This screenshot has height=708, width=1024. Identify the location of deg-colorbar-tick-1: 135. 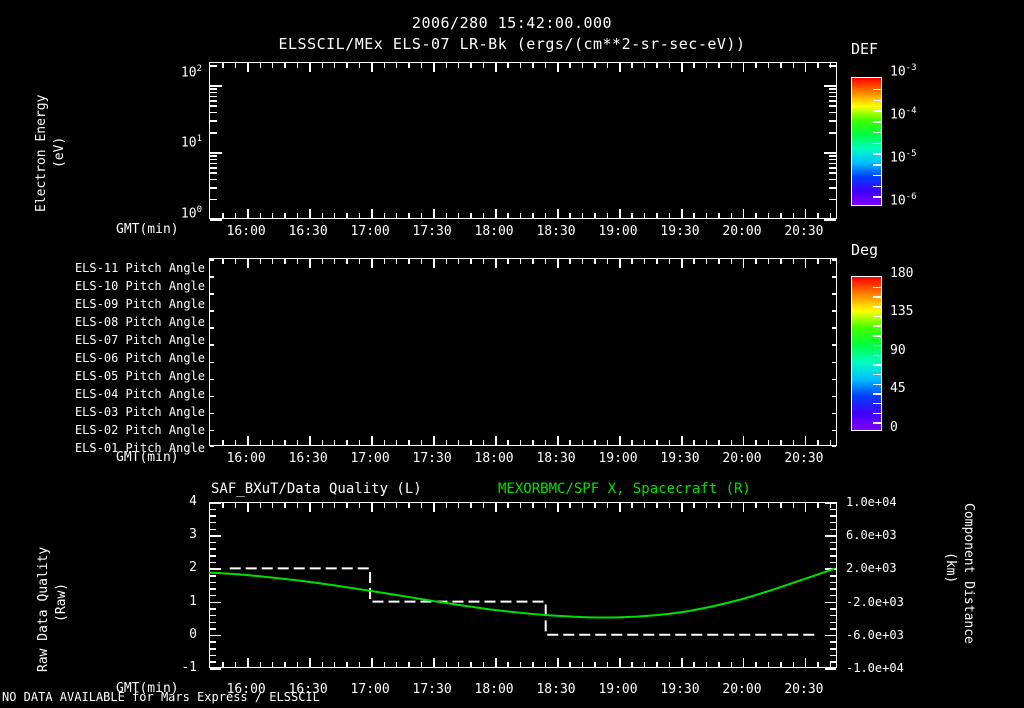
(902, 311).